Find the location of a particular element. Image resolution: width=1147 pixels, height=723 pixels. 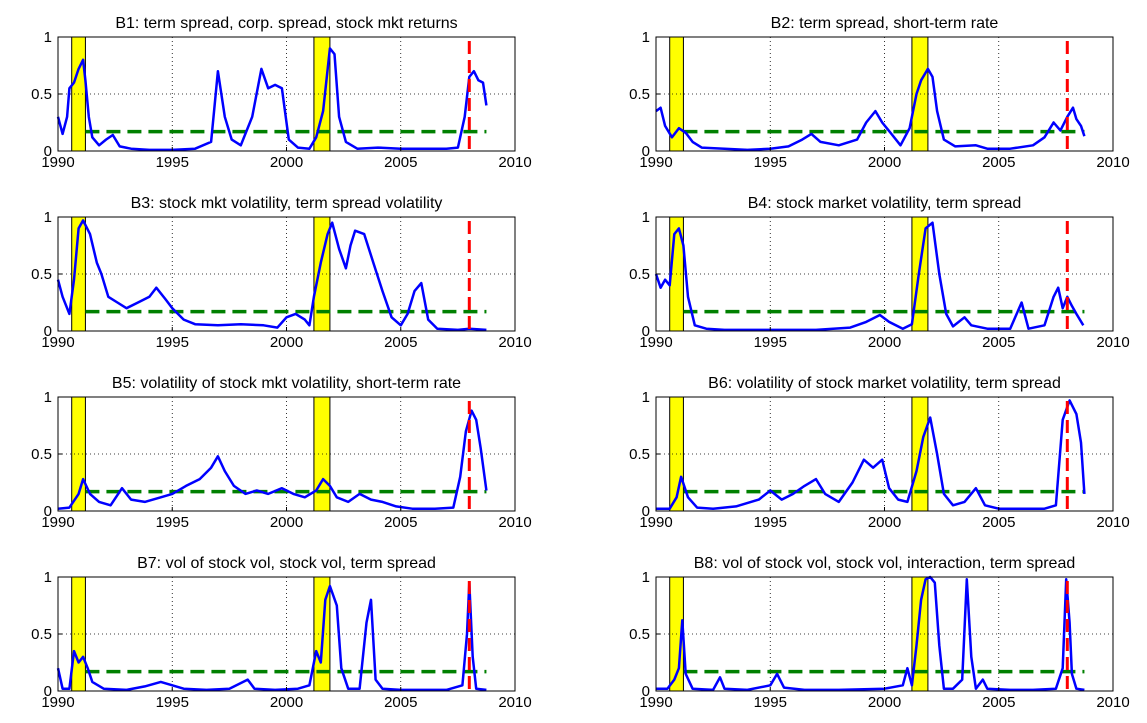

chart-title: B4: stock market volatility, term spread is located at coordinates (885, 203).